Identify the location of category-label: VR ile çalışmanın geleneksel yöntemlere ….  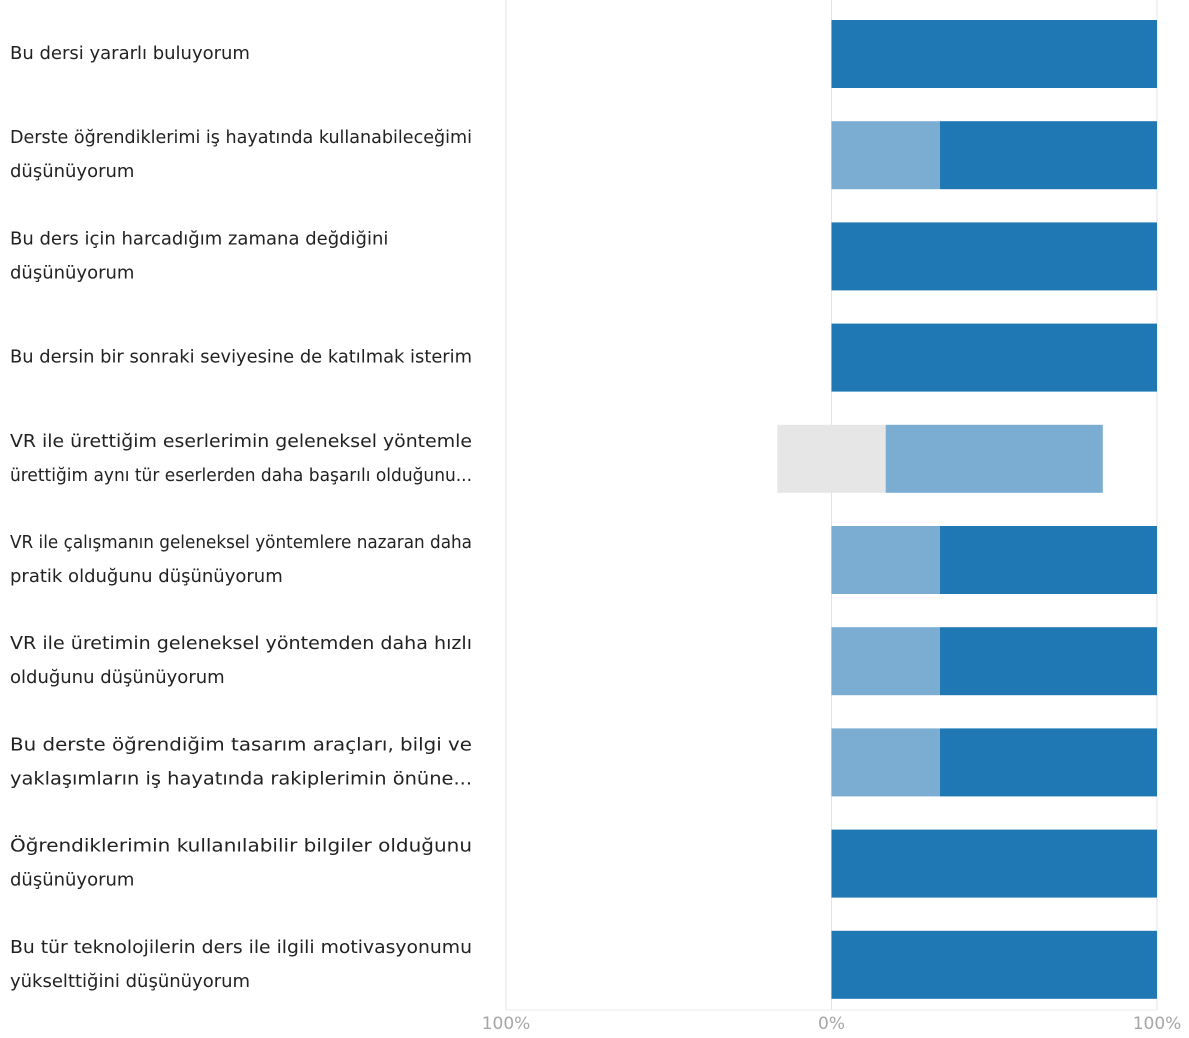
(241, 542).